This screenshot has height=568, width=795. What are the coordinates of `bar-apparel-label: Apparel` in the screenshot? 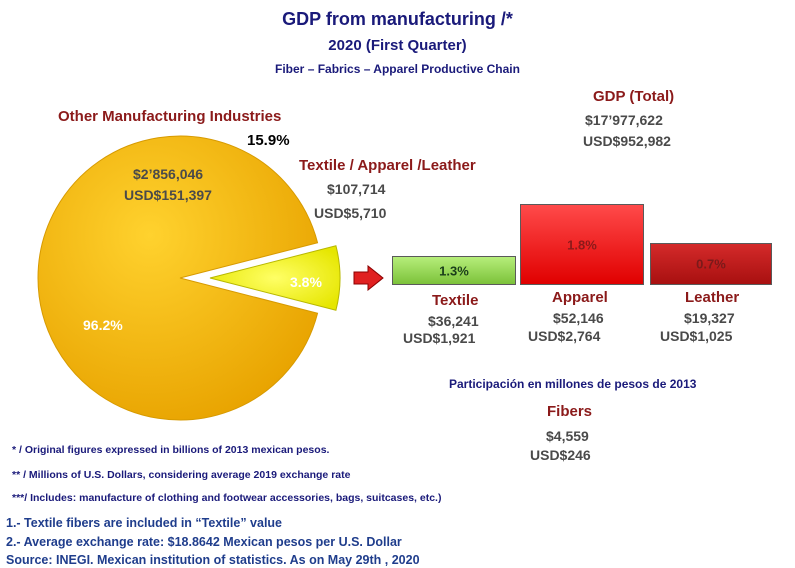 It's located at (580, 297).